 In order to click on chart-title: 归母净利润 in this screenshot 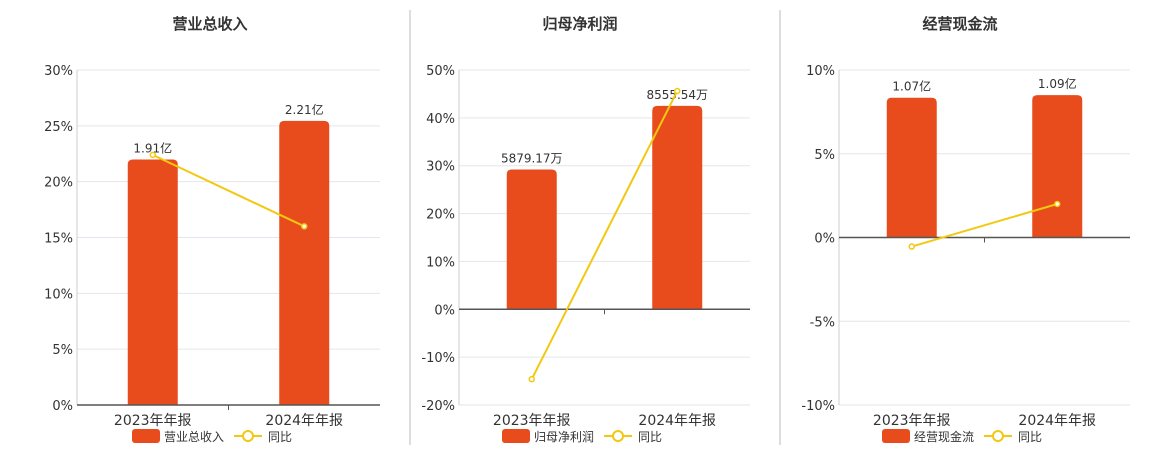, I will do `click(579, 24)`.